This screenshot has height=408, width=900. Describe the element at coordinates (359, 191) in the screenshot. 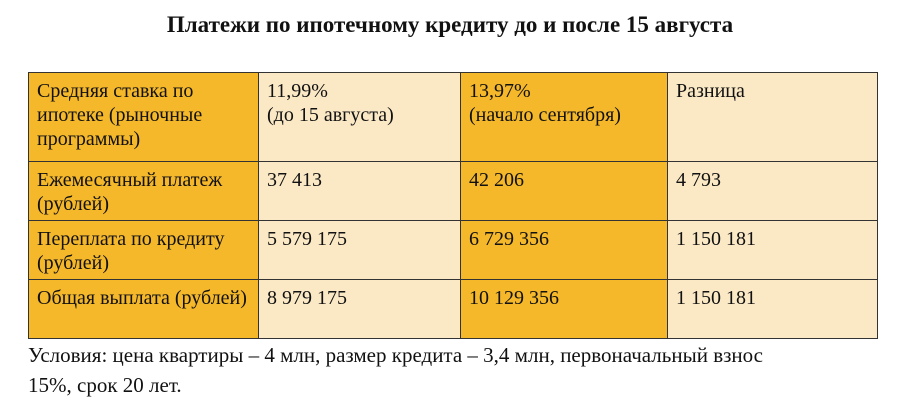

I see `table-cell: 37 413` at that location.